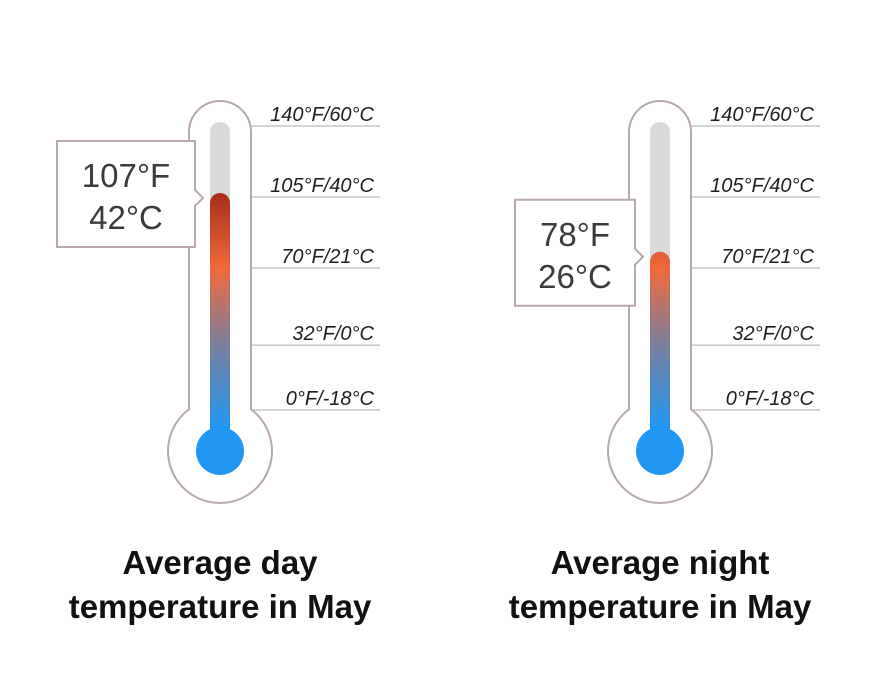 This screenshot has height=680, width=880. What do you see at coordinates (660, 562) in the screenshot?
I see `thermometer-title: Average night` at bounding box center [660, 562].